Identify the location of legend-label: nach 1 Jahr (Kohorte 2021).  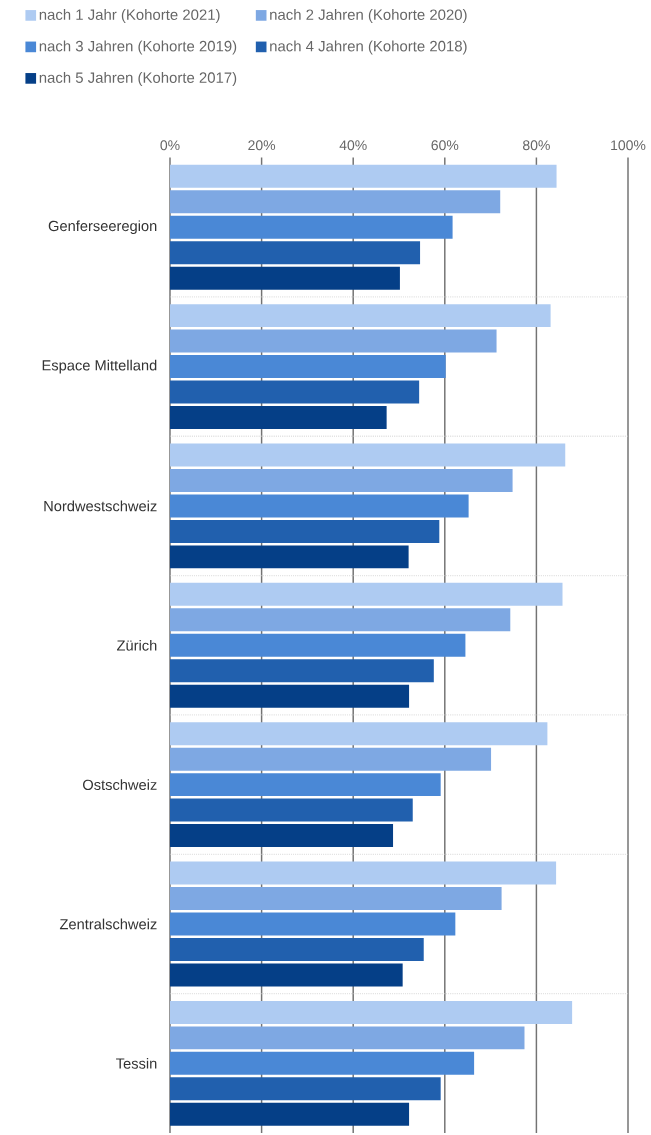
(129, 16).